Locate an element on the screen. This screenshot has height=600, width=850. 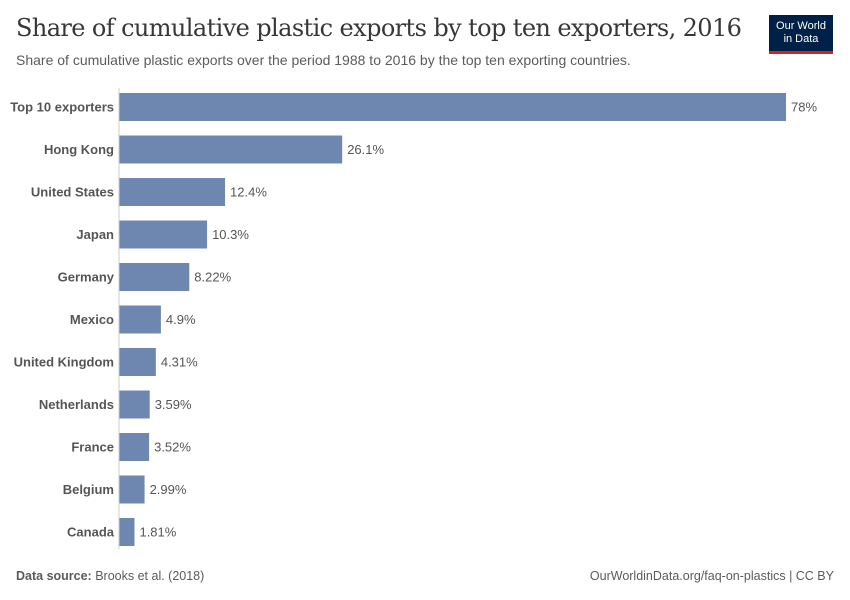
category-label: United States is located at coordinates (72, 192).